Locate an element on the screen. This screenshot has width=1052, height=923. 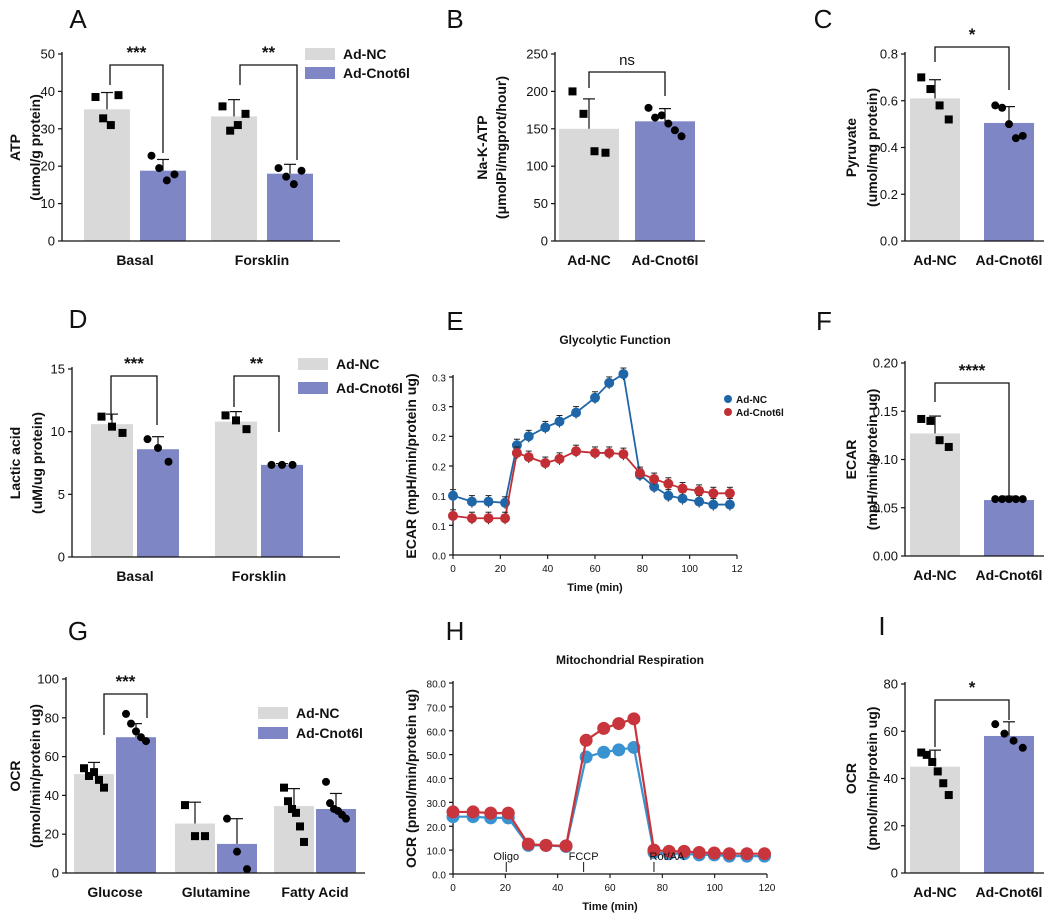
legend-swatch-ad-nc is located at coordinates (320, 54).